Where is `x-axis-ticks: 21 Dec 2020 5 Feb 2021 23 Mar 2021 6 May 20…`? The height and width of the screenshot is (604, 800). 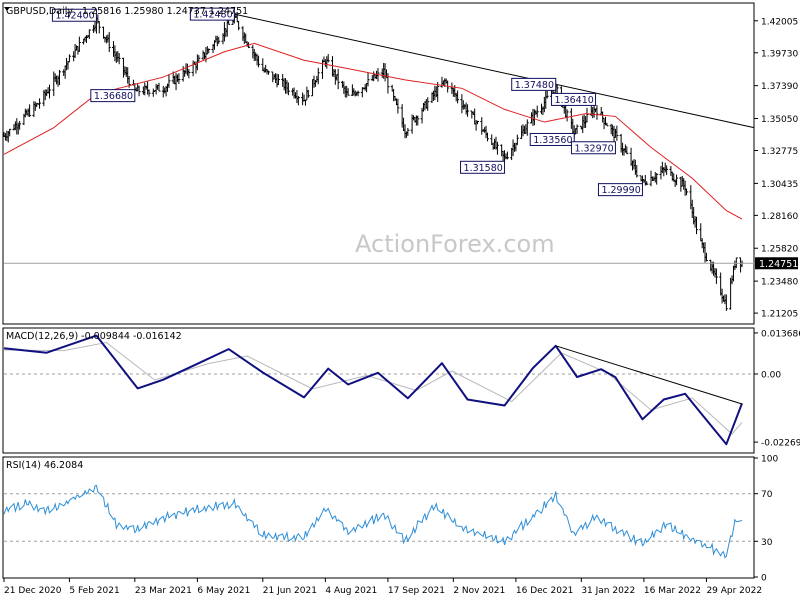 x-axis-ticks: 21 Dec 2020 5 Feb 2021 23 Mar 2021 6 May 20… is located at coordinates (382, 587).